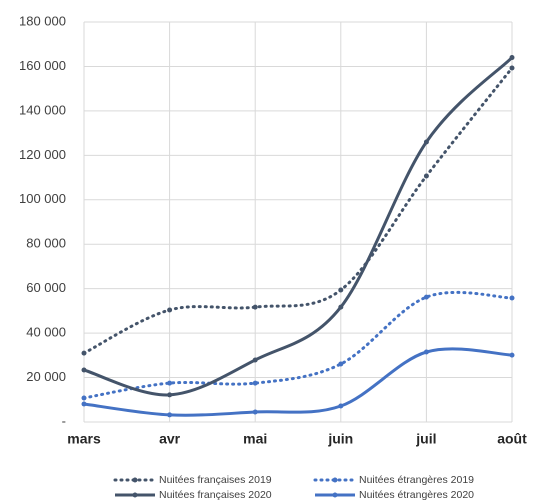 The image size is (534, 502). What do you see at coordinates (512, 439) in the screenshot?
I see `x-tick-label: août` at bounding box center [512, 439].